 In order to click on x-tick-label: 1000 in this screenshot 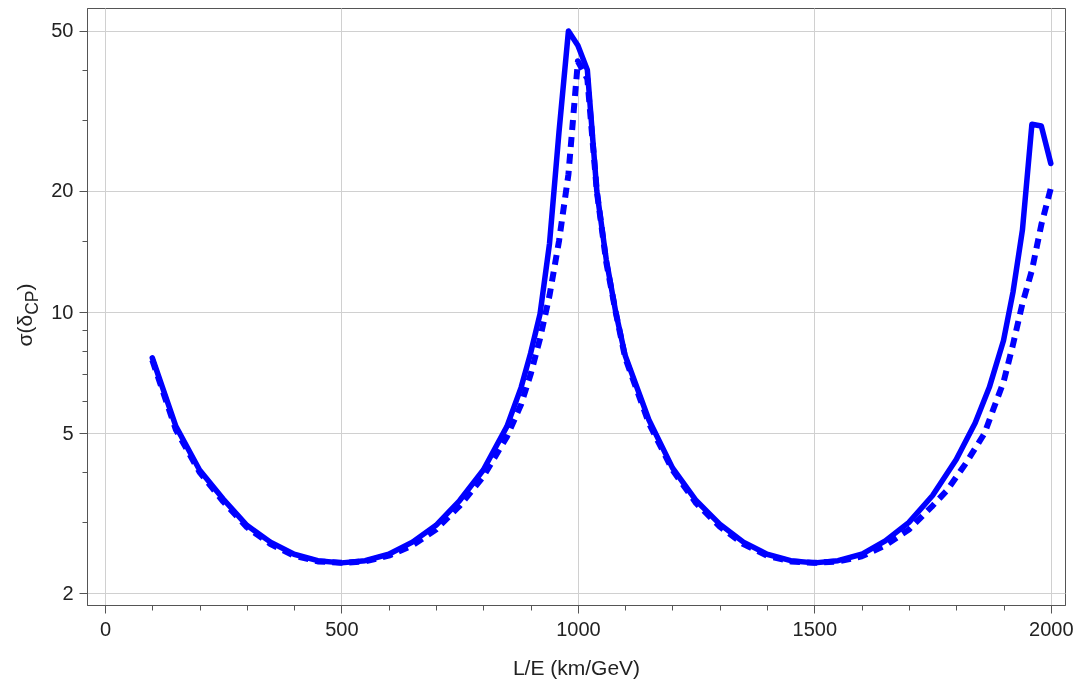, I will do `click(578, 628)`.